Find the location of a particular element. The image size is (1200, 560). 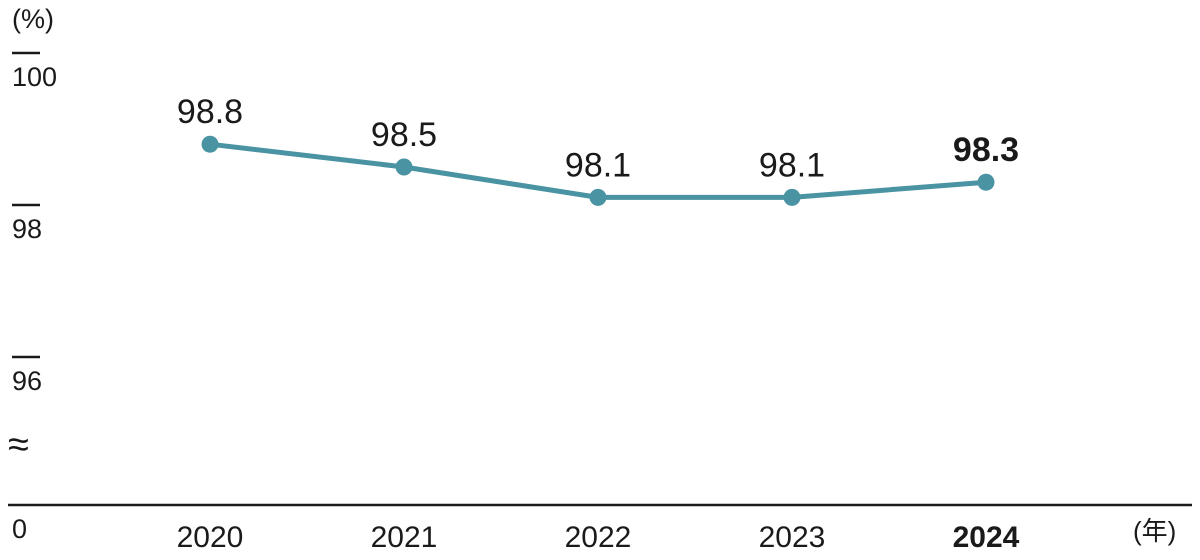

origin-label: 0 is located at coordinates (20, 529).